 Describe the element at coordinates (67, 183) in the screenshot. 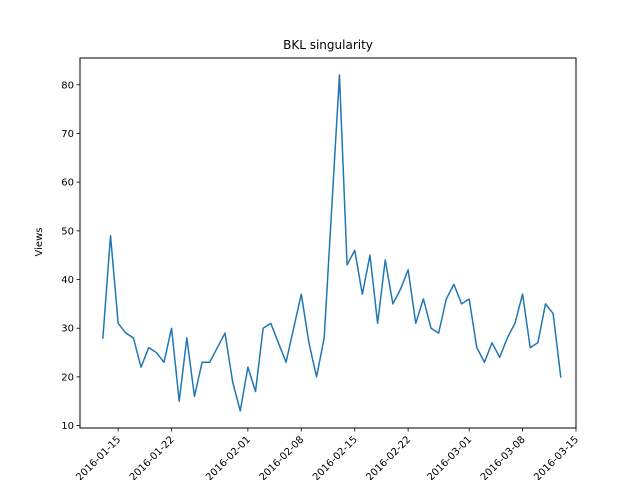

I see `y-tick-label: 60` at that location.